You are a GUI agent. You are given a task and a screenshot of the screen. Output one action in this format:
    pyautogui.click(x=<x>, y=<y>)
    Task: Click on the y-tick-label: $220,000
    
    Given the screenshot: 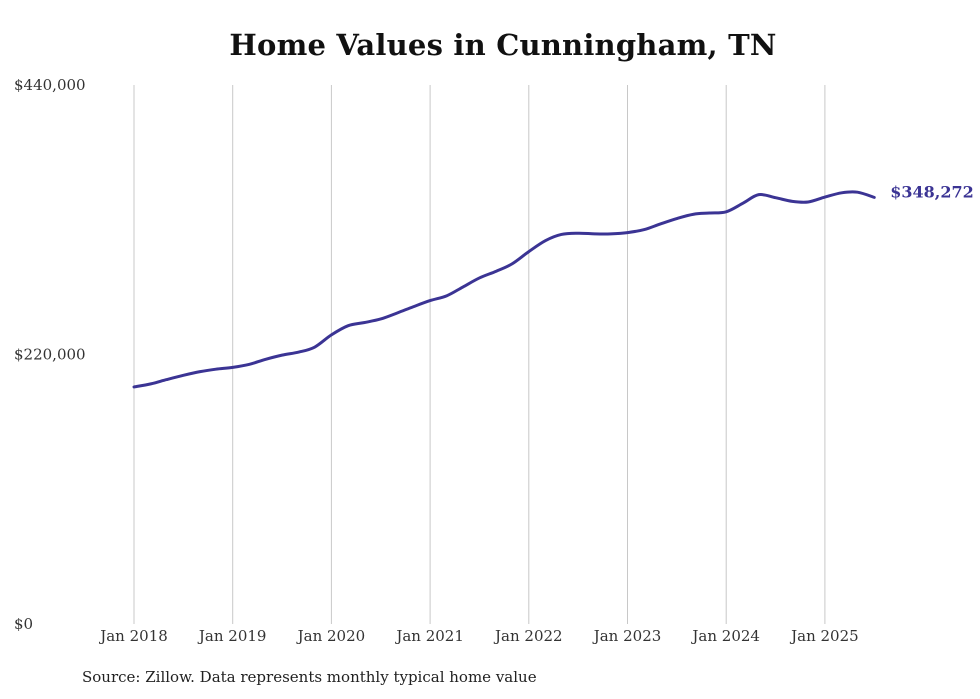 What is the action you would take?
    pyautogui.click(x=50, y=355)
    